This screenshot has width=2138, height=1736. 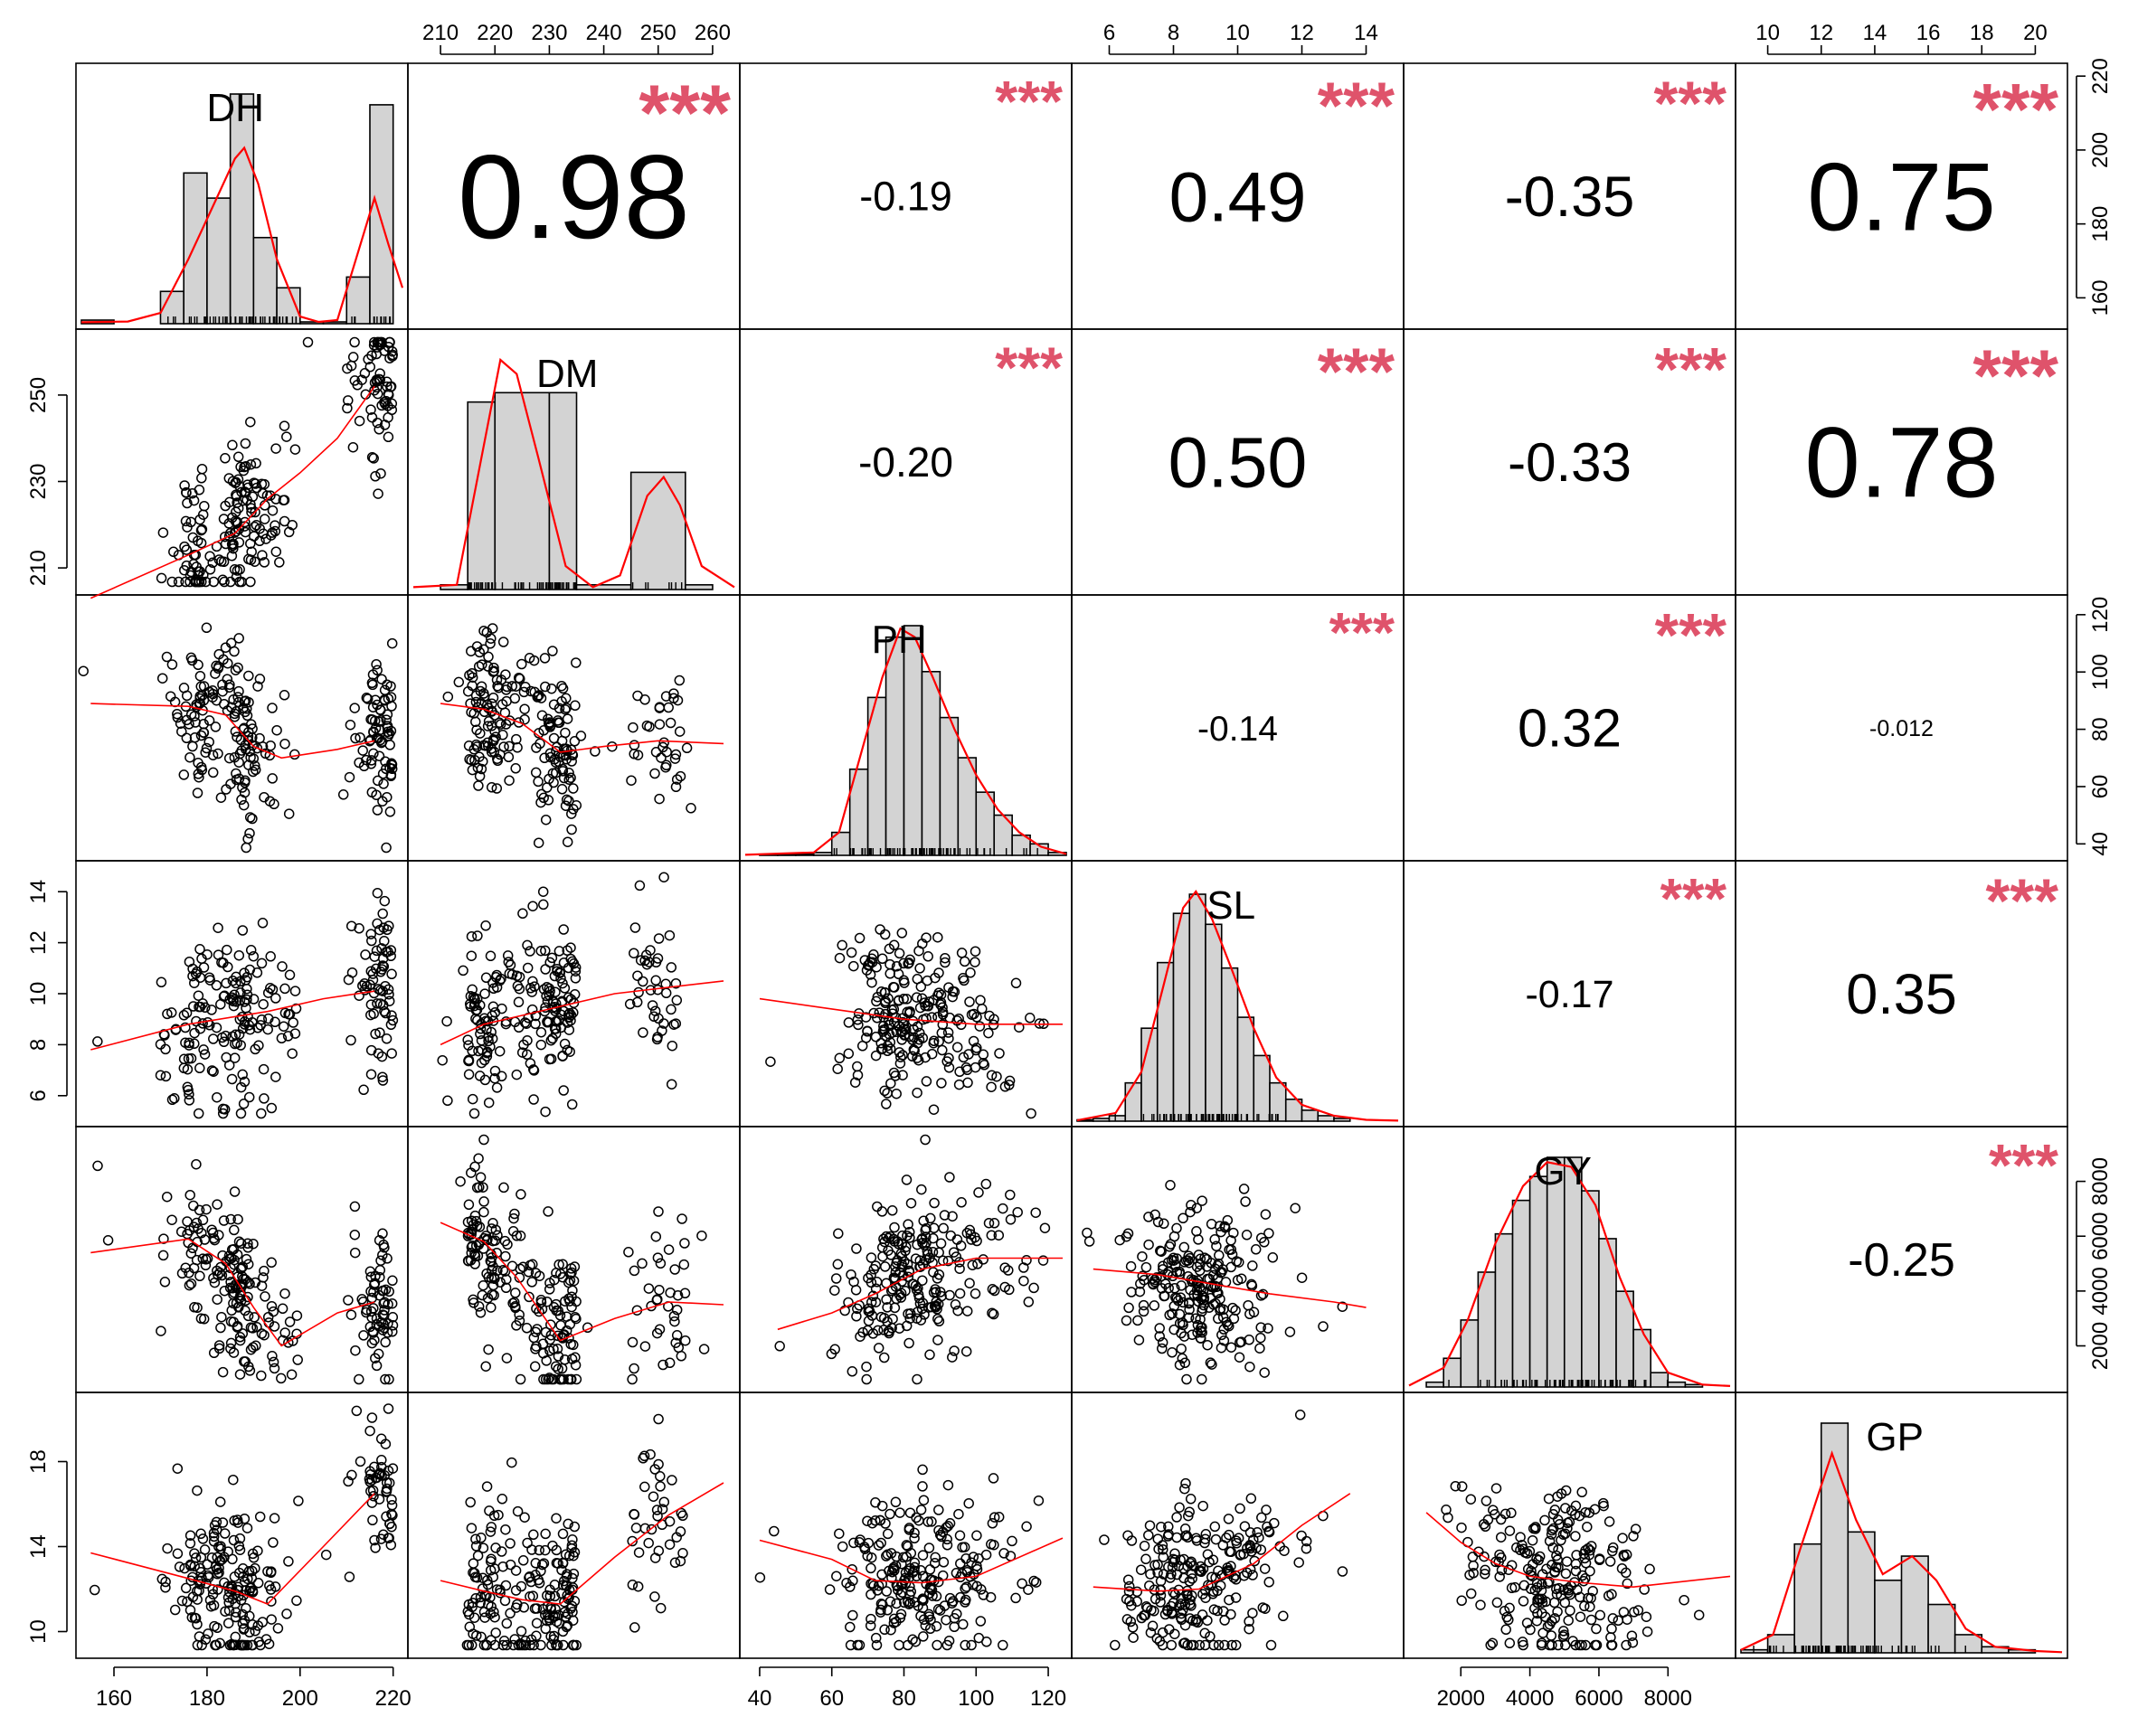 I want to click on correlation-value-dh-dm: 0.98, so click(x=574, y=197).